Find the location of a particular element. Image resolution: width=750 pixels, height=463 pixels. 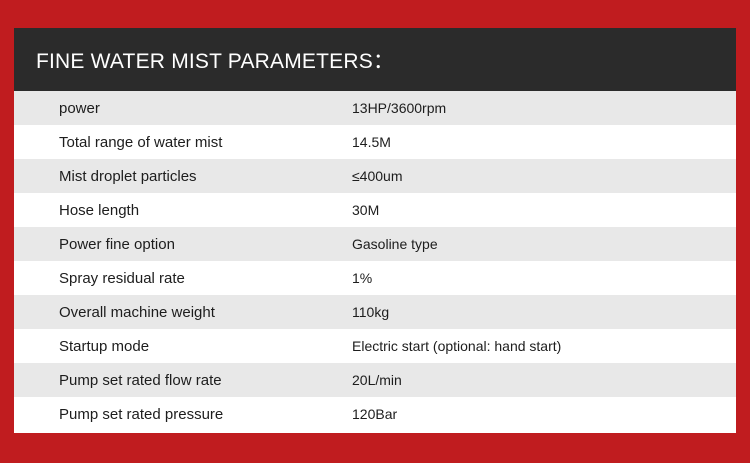

row-label: Power fine option is located at coordinates (117, 244).